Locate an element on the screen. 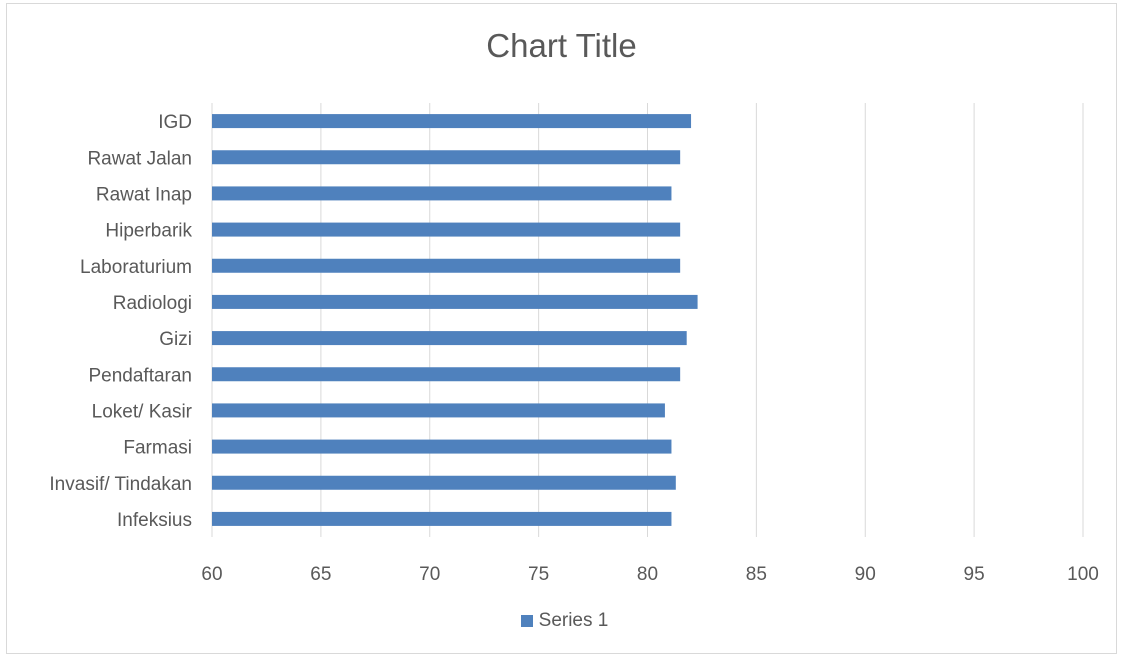 This screenshot has width=1123, height=657. legend: Series 1 is located at coordinates (561, 621).